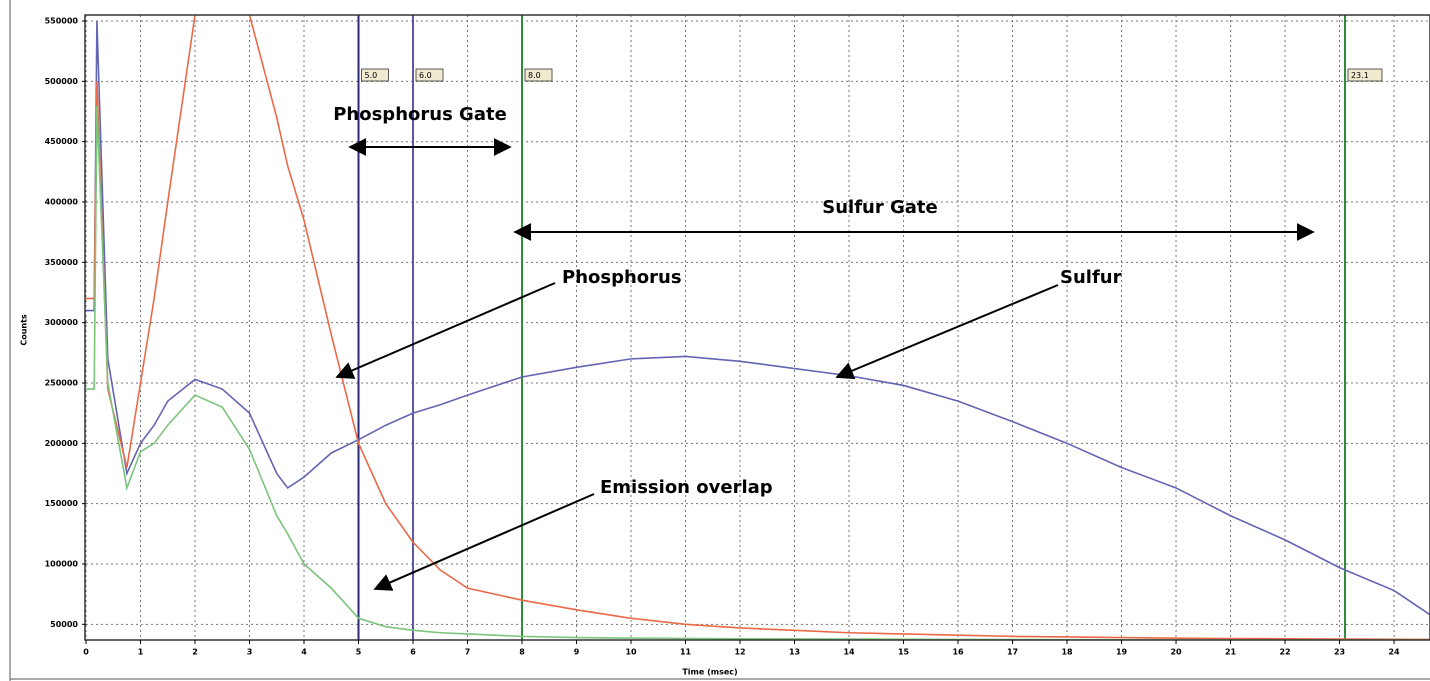  Describe the element at coordinates (250, 652) in the screenshot. I see `x-tick-label: 3` at that location.